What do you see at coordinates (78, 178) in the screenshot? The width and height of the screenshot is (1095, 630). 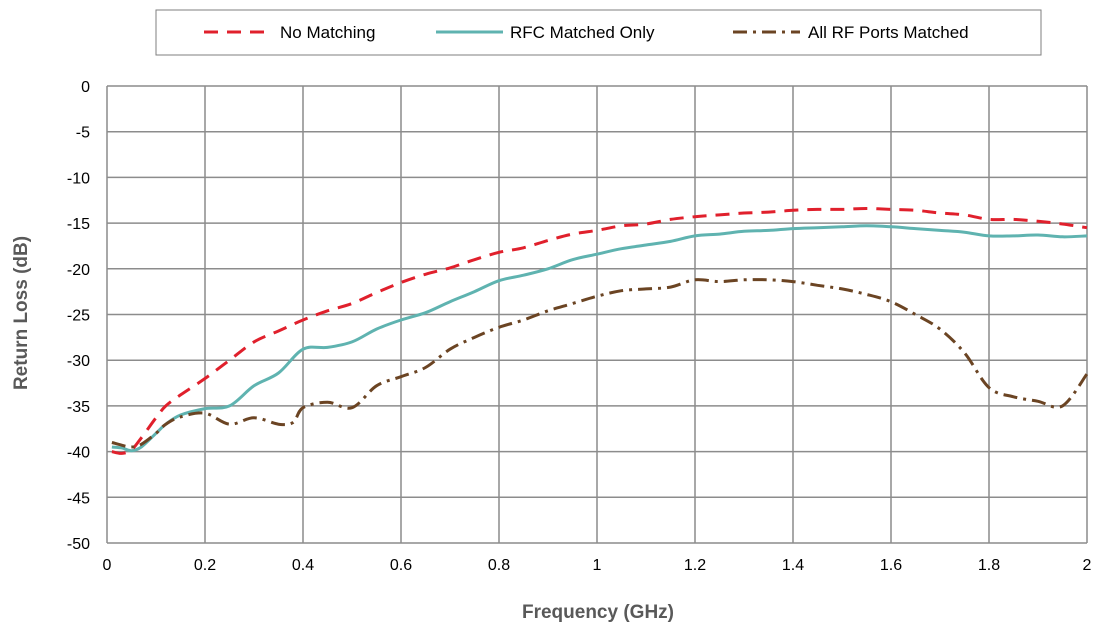 I see `y-tick-label: -10` at bounding box center [78, 178].